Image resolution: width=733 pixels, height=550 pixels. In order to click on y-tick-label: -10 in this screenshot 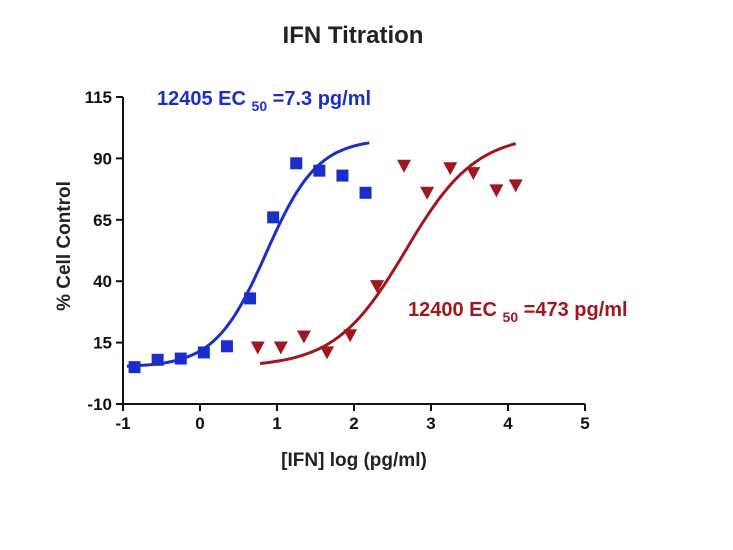, I will do `click(99, 404)`.